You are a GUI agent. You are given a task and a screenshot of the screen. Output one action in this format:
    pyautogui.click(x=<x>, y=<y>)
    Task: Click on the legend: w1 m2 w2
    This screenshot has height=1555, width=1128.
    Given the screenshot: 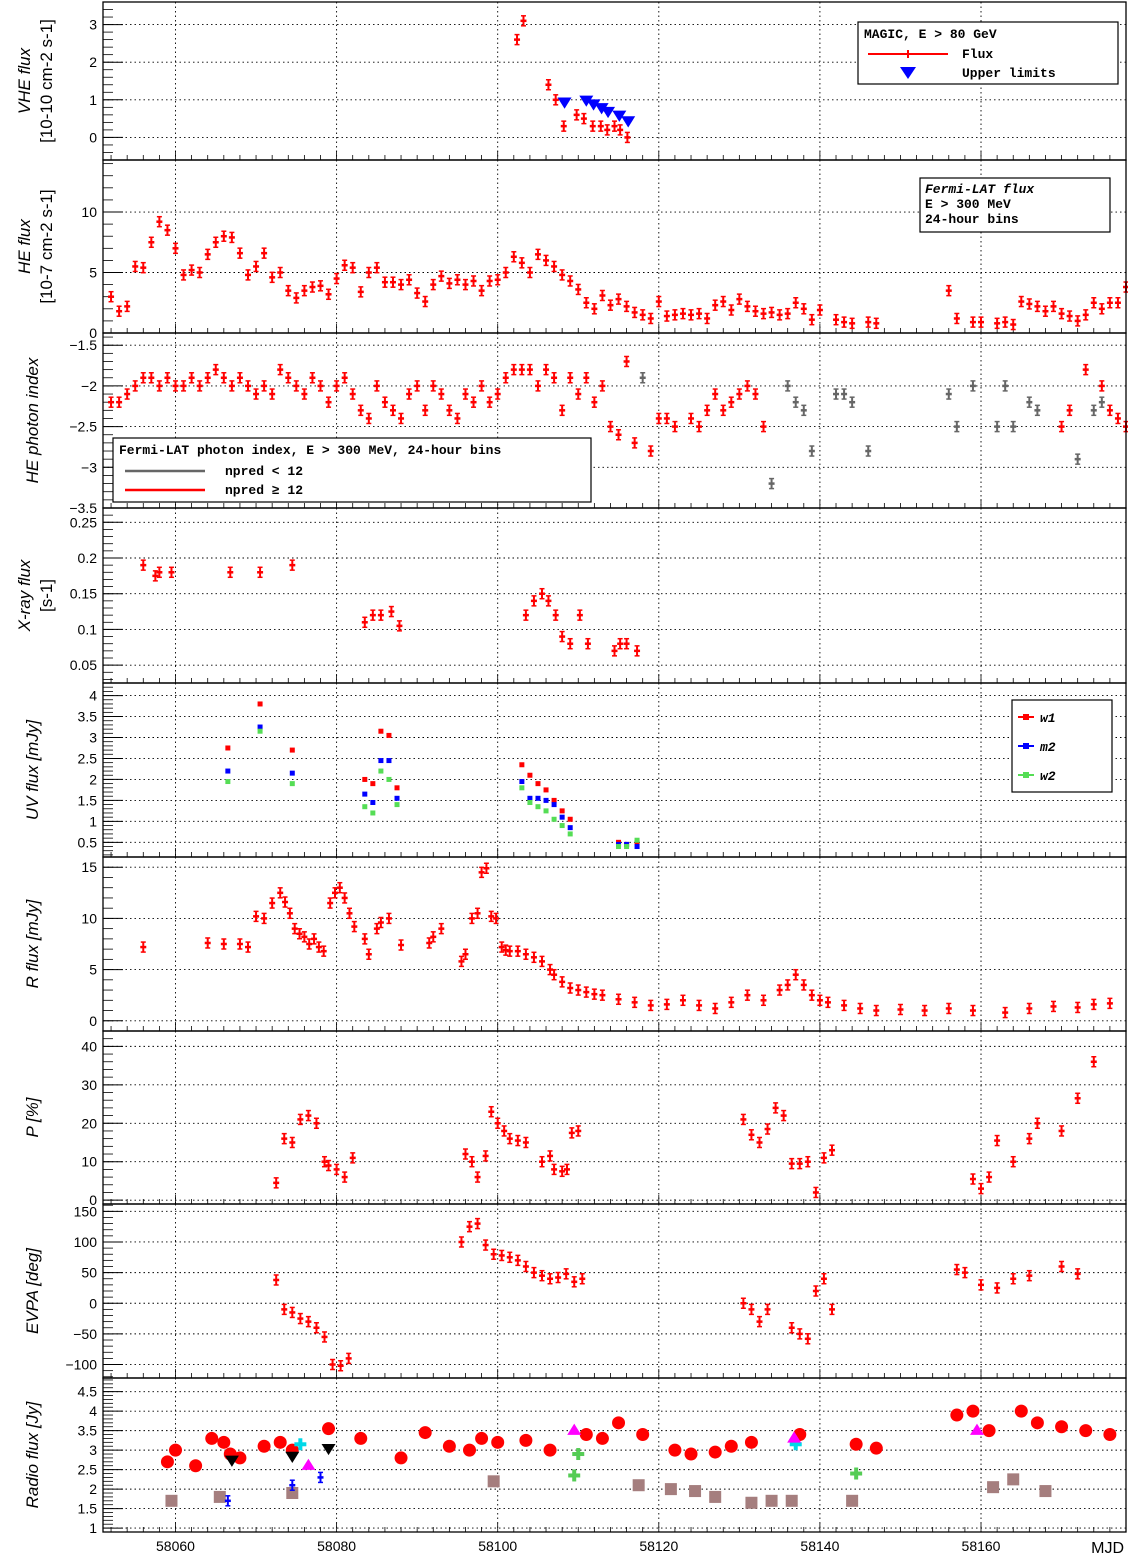 What is the action you would take?
    pyautogui.click(x=1062, y=746)
    